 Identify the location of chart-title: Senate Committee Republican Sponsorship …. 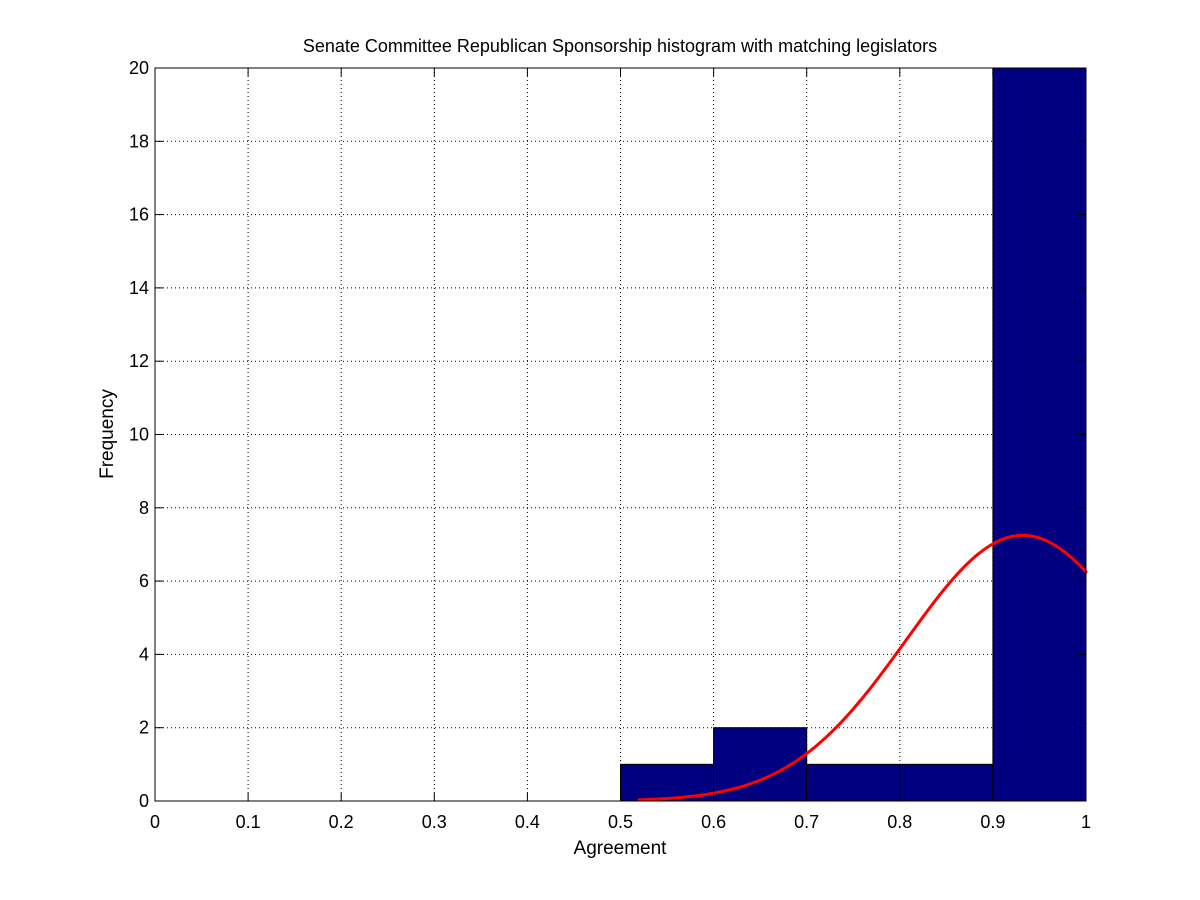
(620, 46).